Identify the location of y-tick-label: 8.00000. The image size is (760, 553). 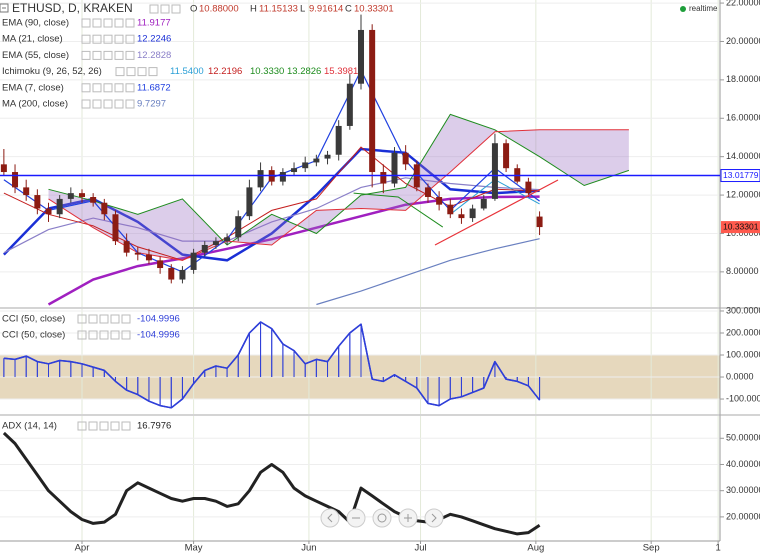
(742, 271).